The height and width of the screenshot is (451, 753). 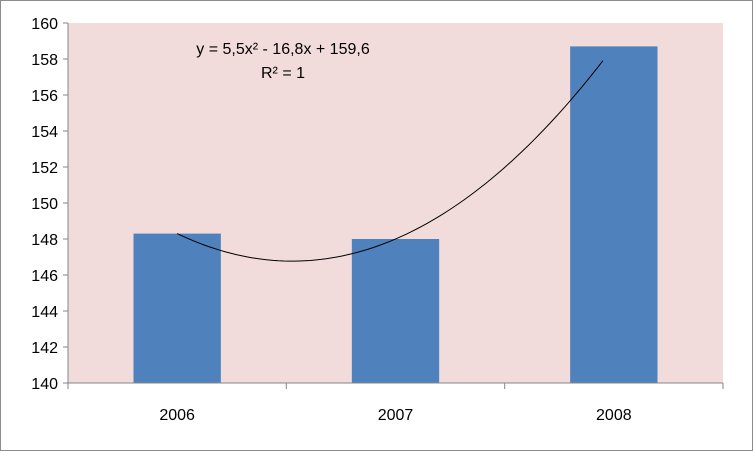 What do you see at coordinates (44, 96) in the screenshot?
I see `y-tick-label: 156` at bounding box center [44, 96].